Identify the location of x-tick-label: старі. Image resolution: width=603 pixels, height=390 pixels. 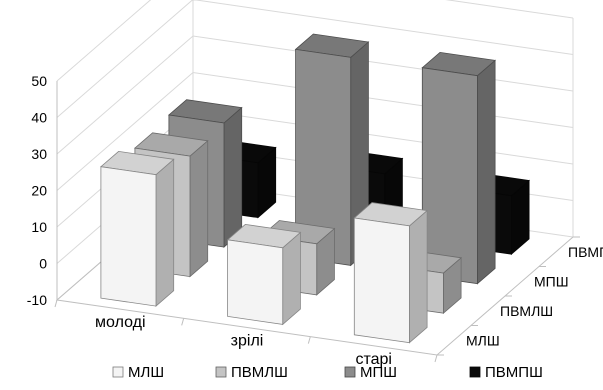
(373, 359).